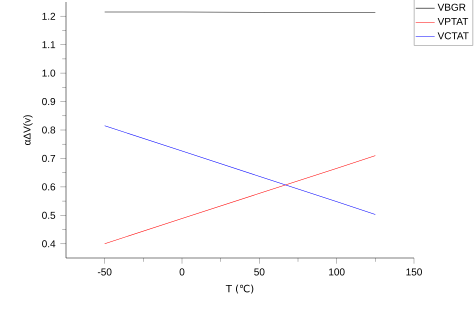 The image size is (474, 322). I want to click on y-tick-label: 0.6, so click(49, 186).